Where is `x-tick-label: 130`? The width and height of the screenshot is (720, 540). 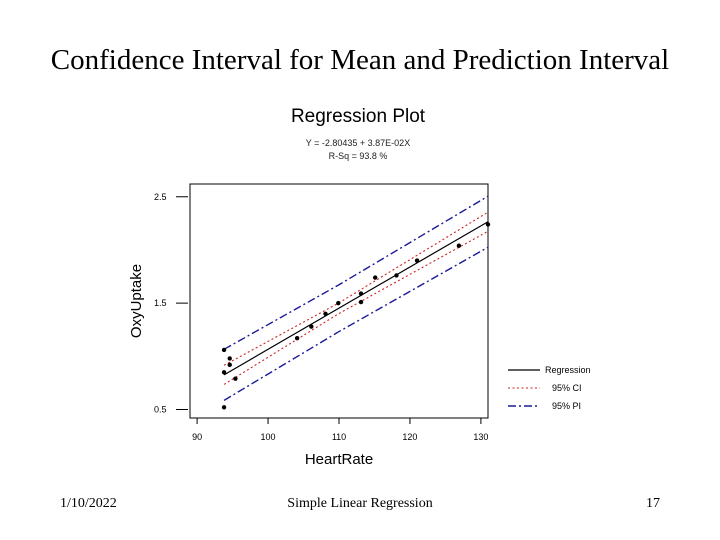 x-tick-label: 130 is located at coordinates (480, 437).